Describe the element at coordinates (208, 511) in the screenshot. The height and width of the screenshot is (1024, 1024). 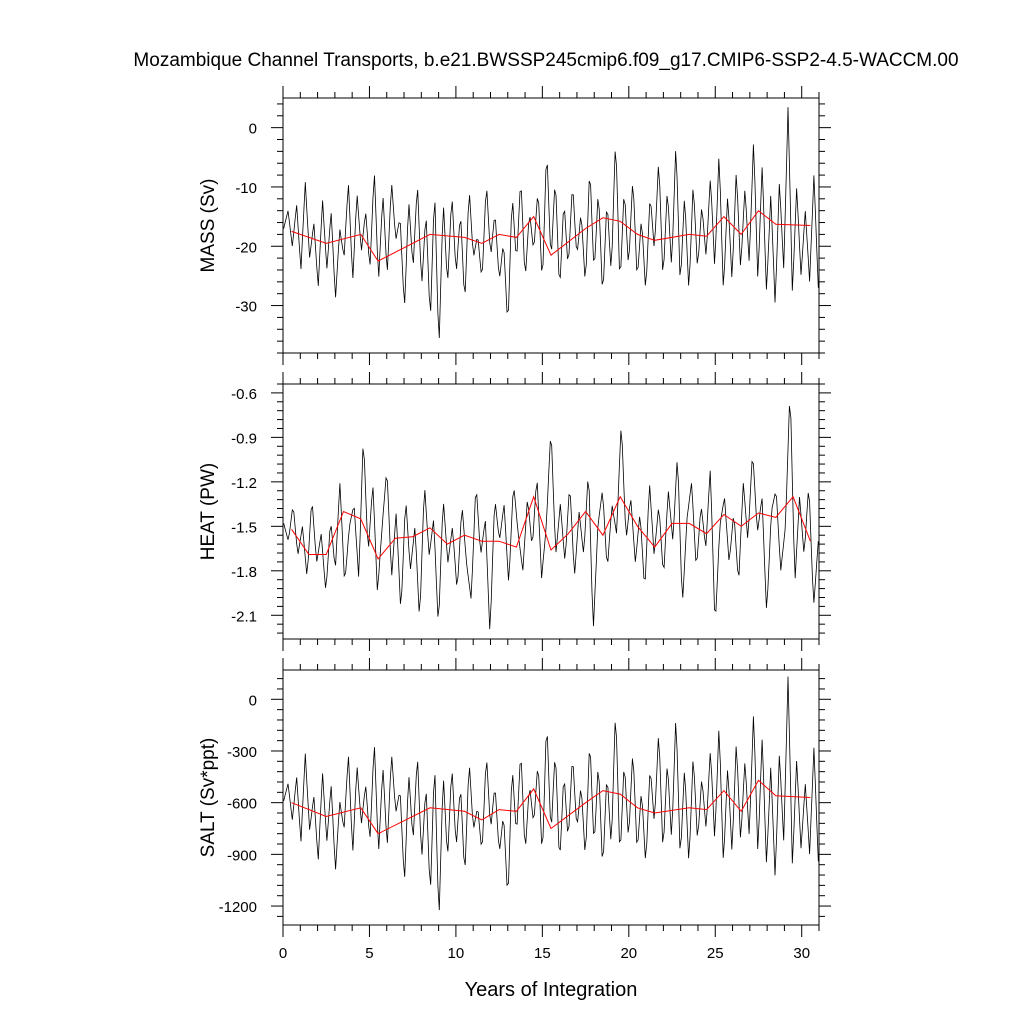
I see `y-axis-label: HEAT (PW)` at that location.